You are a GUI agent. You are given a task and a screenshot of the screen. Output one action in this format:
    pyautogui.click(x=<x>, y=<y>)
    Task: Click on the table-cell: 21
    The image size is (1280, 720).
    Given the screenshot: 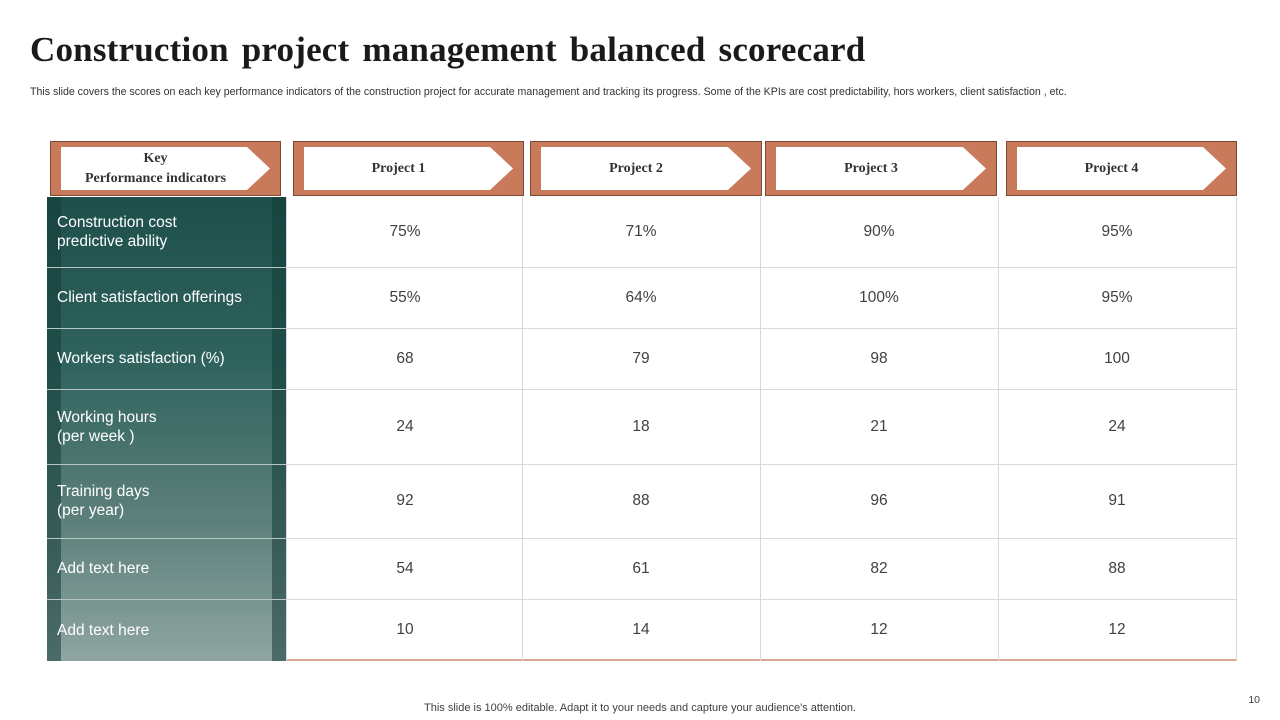 What is the action you would take?
    pyautogui.click(x=879, y=426)
    